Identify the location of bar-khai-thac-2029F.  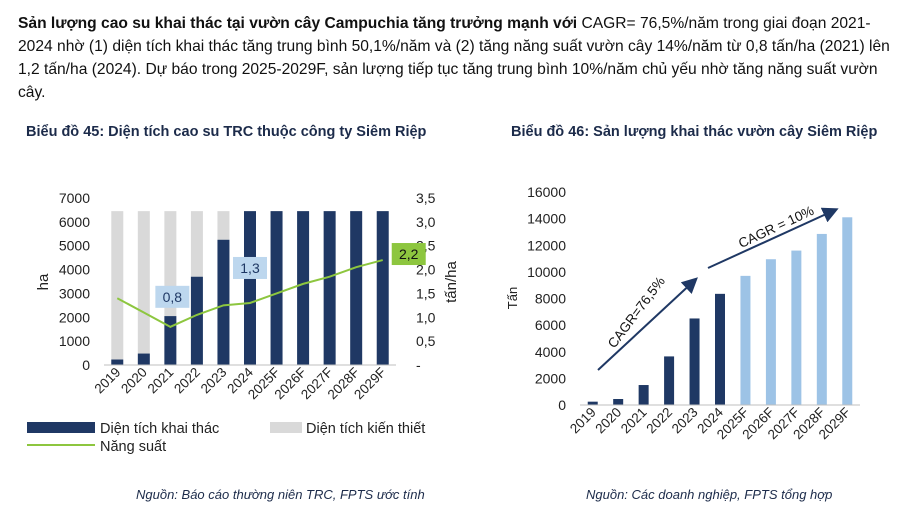
(382, 288).